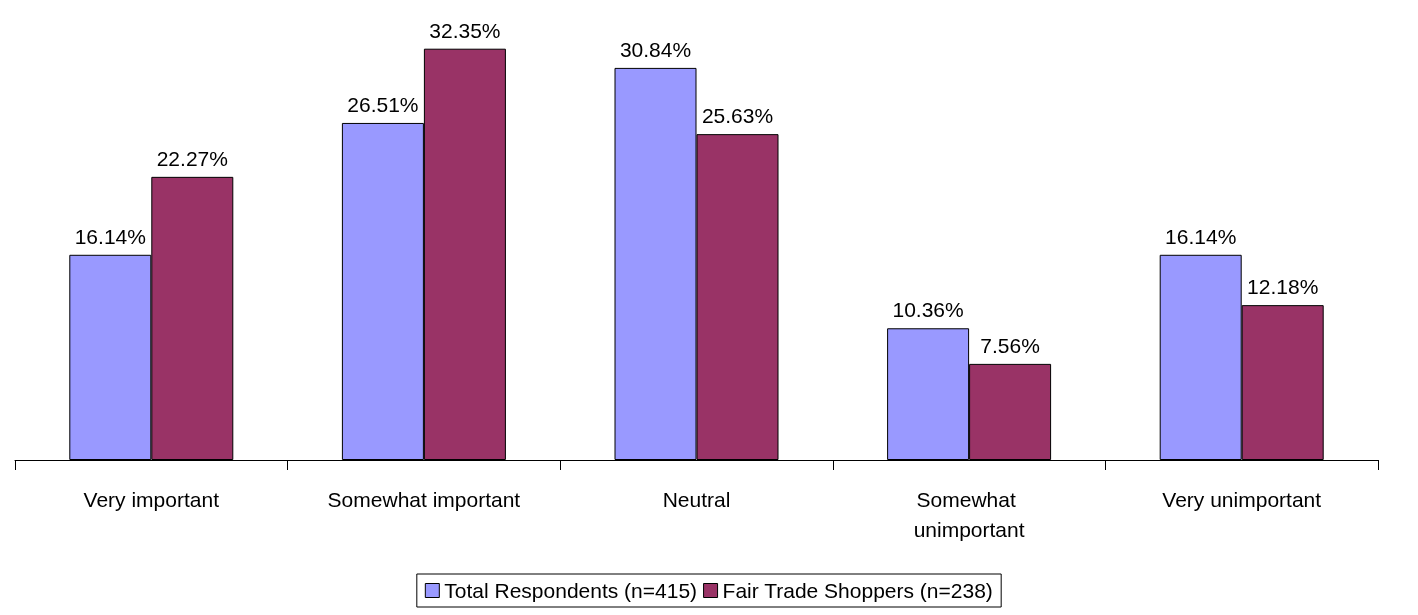 The width and height of the screenshot is (1418, 615). Describe the element at coordinates (465, 30) in the screenshot. I see `data-label: 32.35%` at that location.